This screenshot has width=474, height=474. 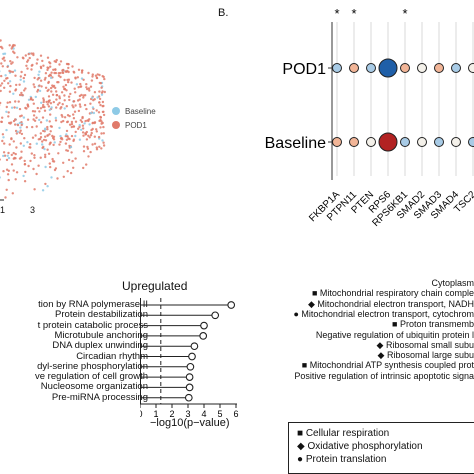 I want to click on category-legend-label: Oxidative phosphorylation, so click(x=365, y=446).